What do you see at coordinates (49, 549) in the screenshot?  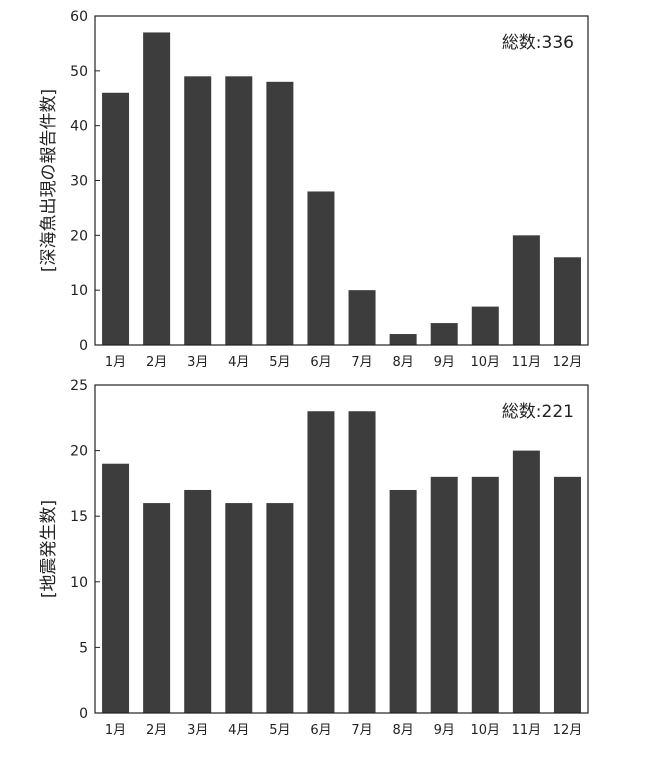 I see `y-axis-label: [地震発生数]` at bounding box center [49, 549].